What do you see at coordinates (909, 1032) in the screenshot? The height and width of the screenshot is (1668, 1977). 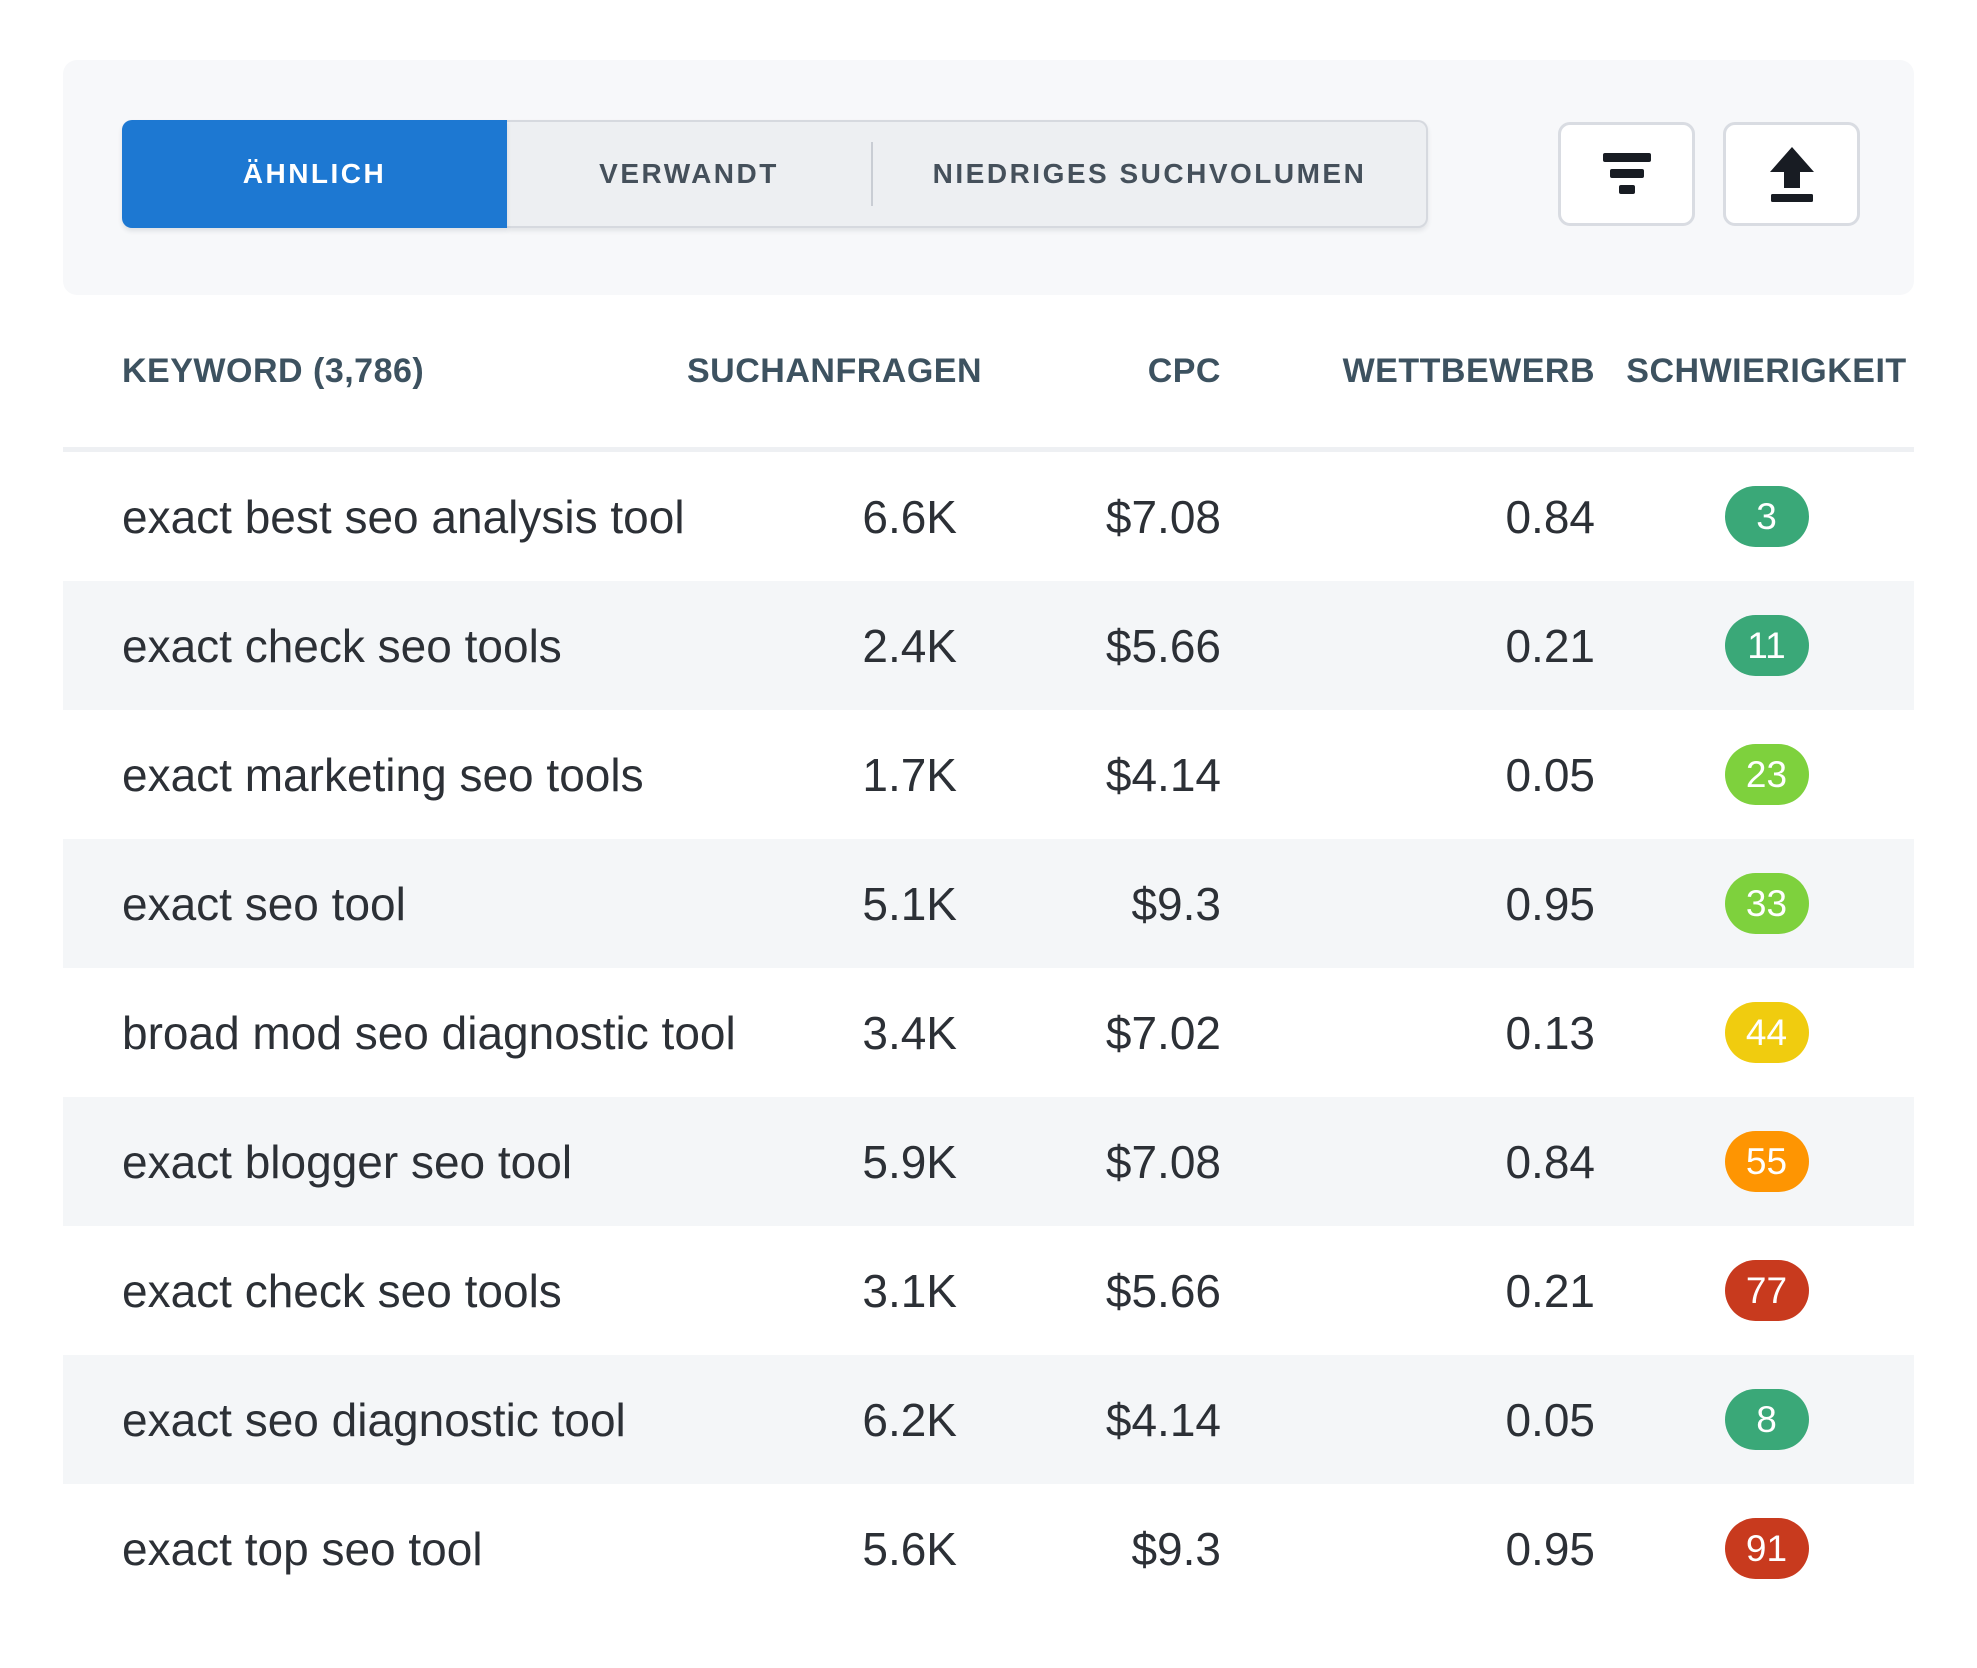 I see `volume-cell: 3.4K` at bounding box center [909, 1032].